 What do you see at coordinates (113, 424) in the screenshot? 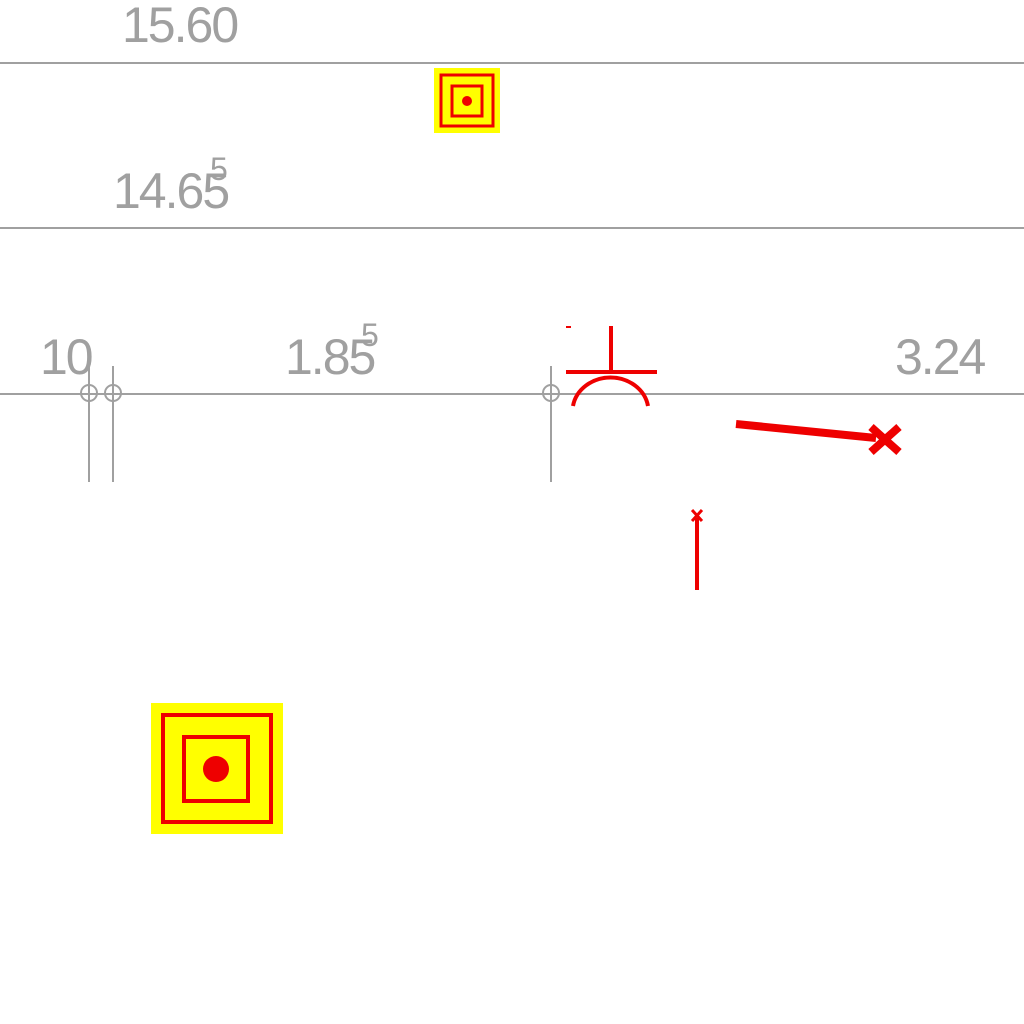
I see `dimension-tick-left-b` at bounding box center [113, 424].